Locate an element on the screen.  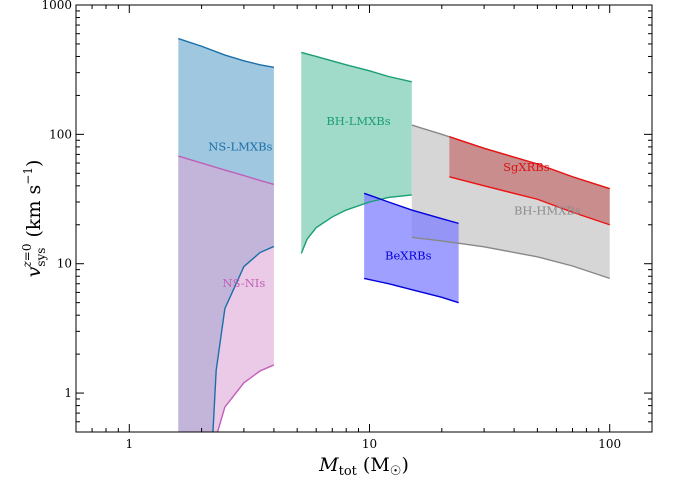
bh-hmxbs-lower-line is located at coordinates (510, 258).